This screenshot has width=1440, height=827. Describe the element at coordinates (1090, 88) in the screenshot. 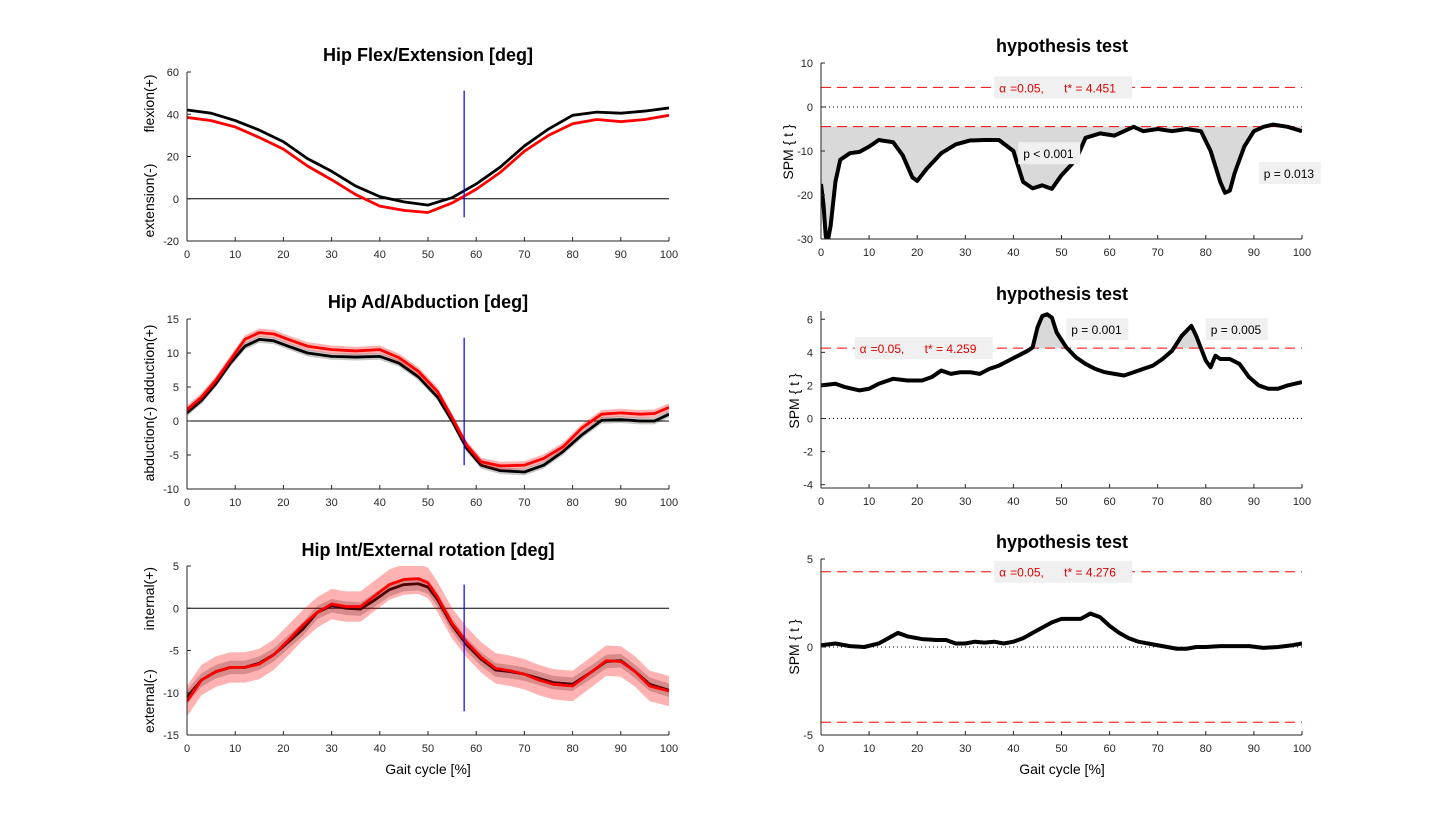

I see `threshold-value: t* = 4.451` at that location.